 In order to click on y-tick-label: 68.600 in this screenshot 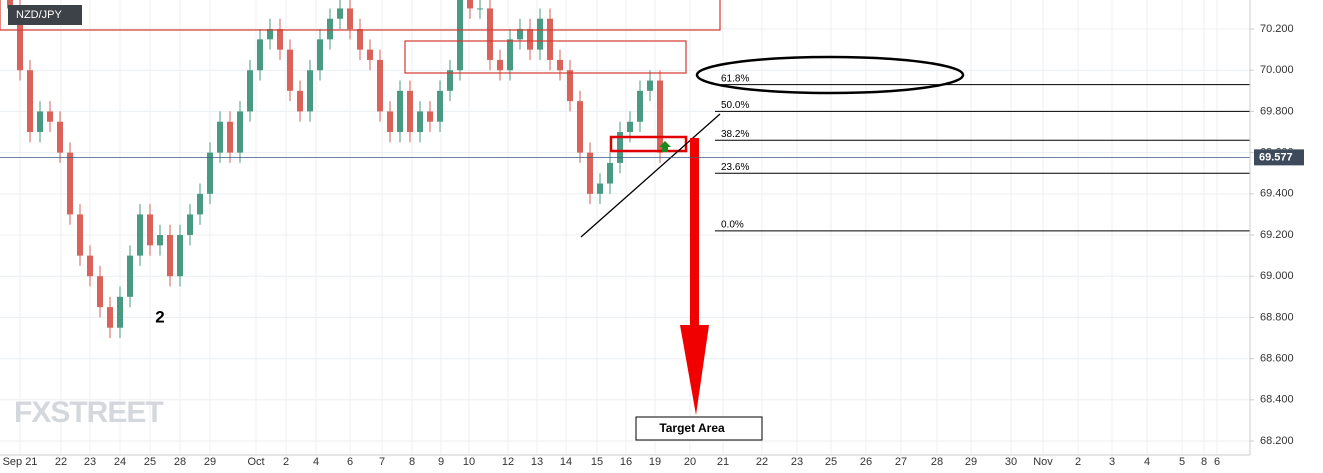, I will do `click(1277, 359)`.